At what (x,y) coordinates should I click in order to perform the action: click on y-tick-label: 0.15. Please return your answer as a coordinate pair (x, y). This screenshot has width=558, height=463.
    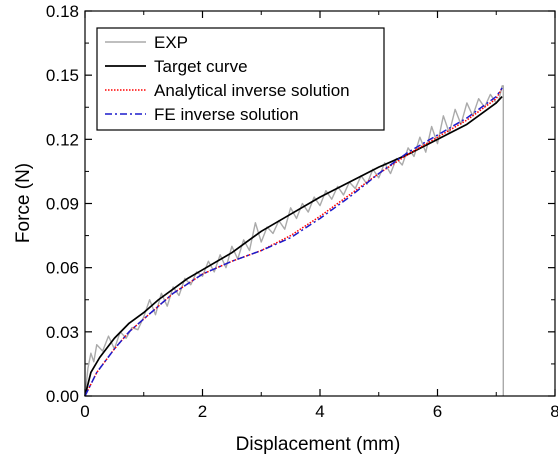
    Looking at the image, I should click on (62, 75).